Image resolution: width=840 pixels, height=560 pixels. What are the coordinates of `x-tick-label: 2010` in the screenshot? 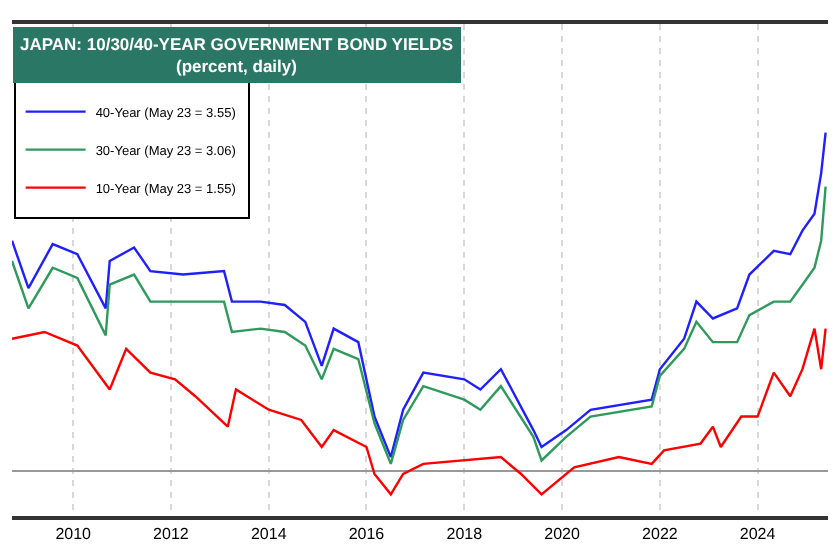 It's located at (74, 533).